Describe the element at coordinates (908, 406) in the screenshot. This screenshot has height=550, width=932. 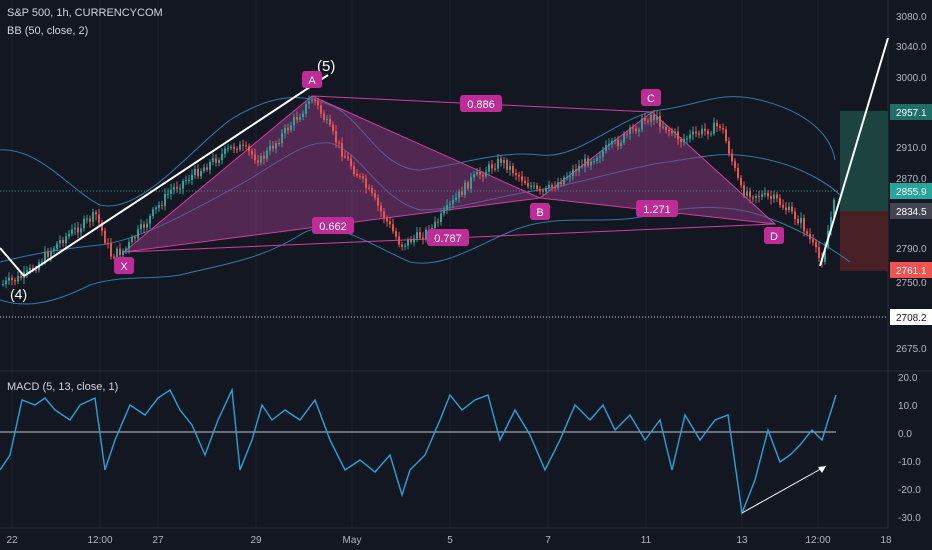
I see `macd-tick: 10.0` at that location.